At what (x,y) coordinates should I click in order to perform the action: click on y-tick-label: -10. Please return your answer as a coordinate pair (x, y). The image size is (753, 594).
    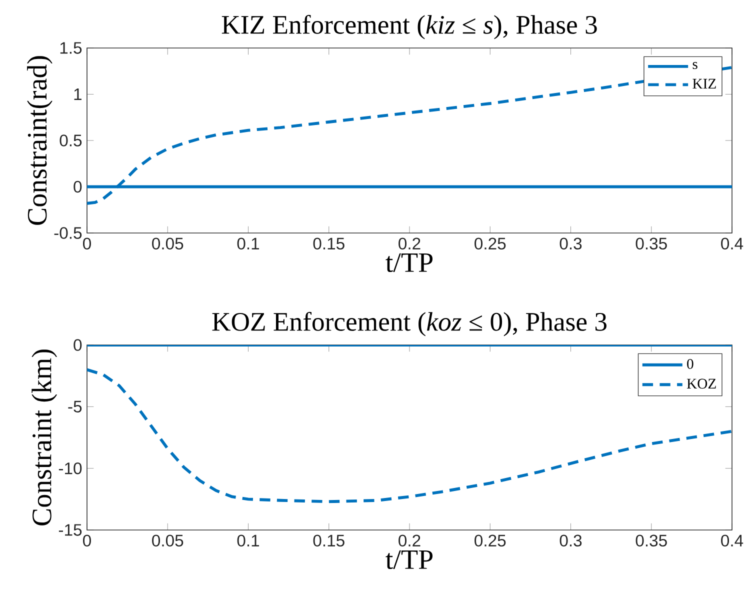
    Looking at the image, I should click on (70, 468).